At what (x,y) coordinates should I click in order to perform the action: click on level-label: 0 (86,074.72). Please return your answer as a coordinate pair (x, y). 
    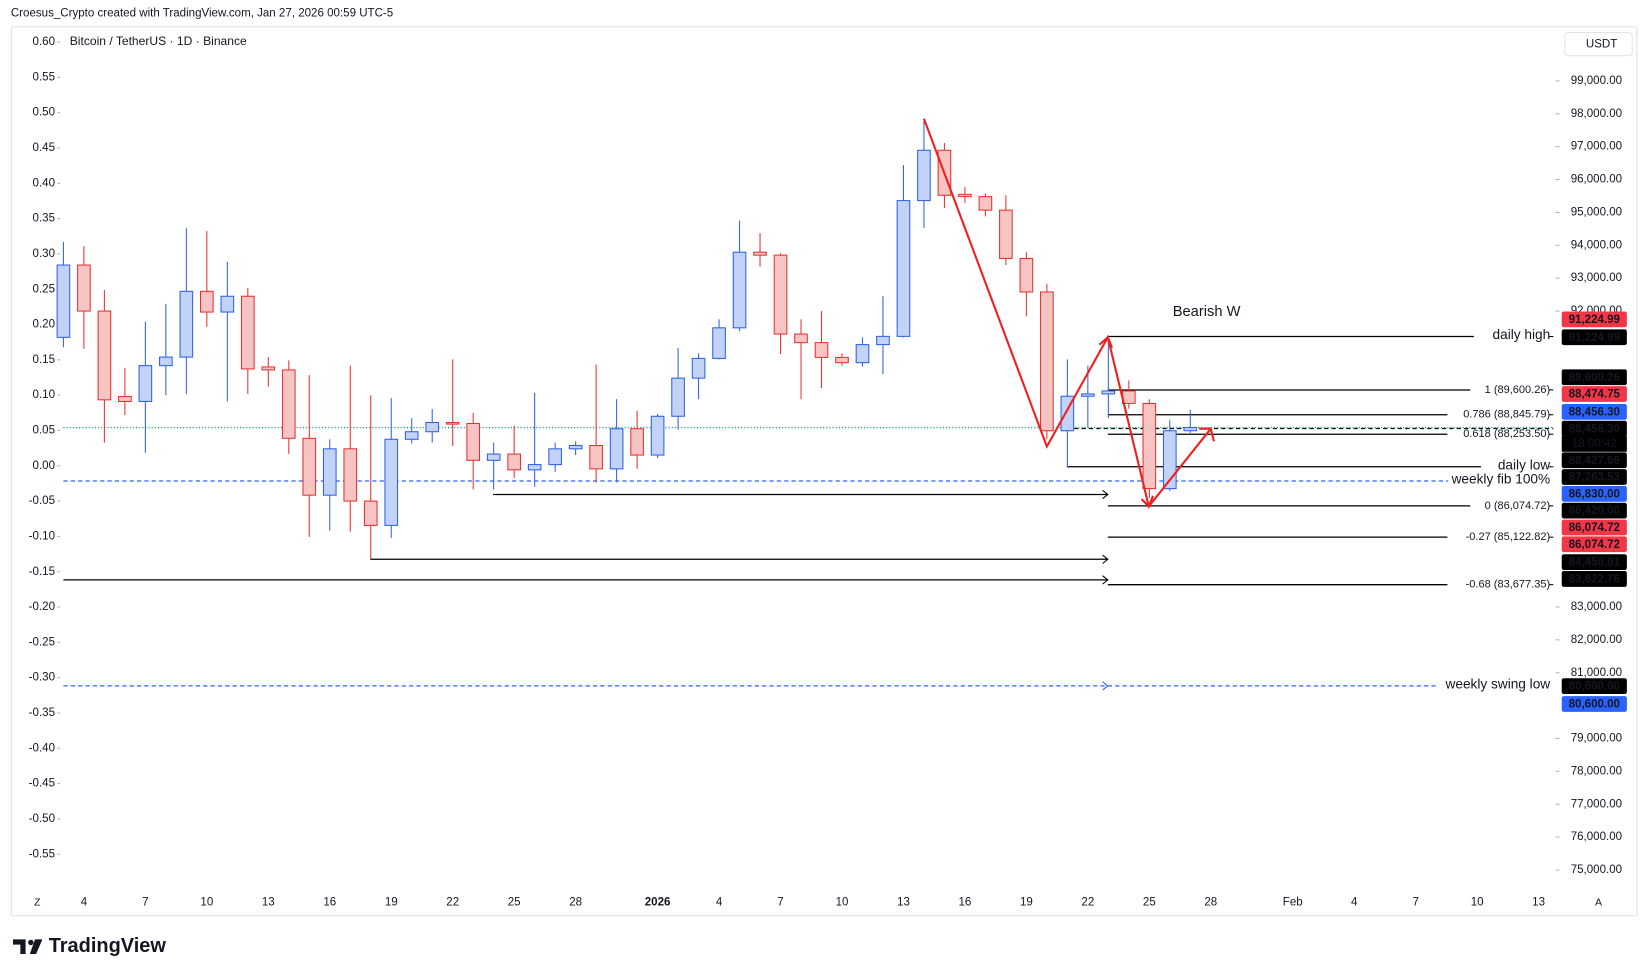
    Looking at the image, I should click on (1518, 506).